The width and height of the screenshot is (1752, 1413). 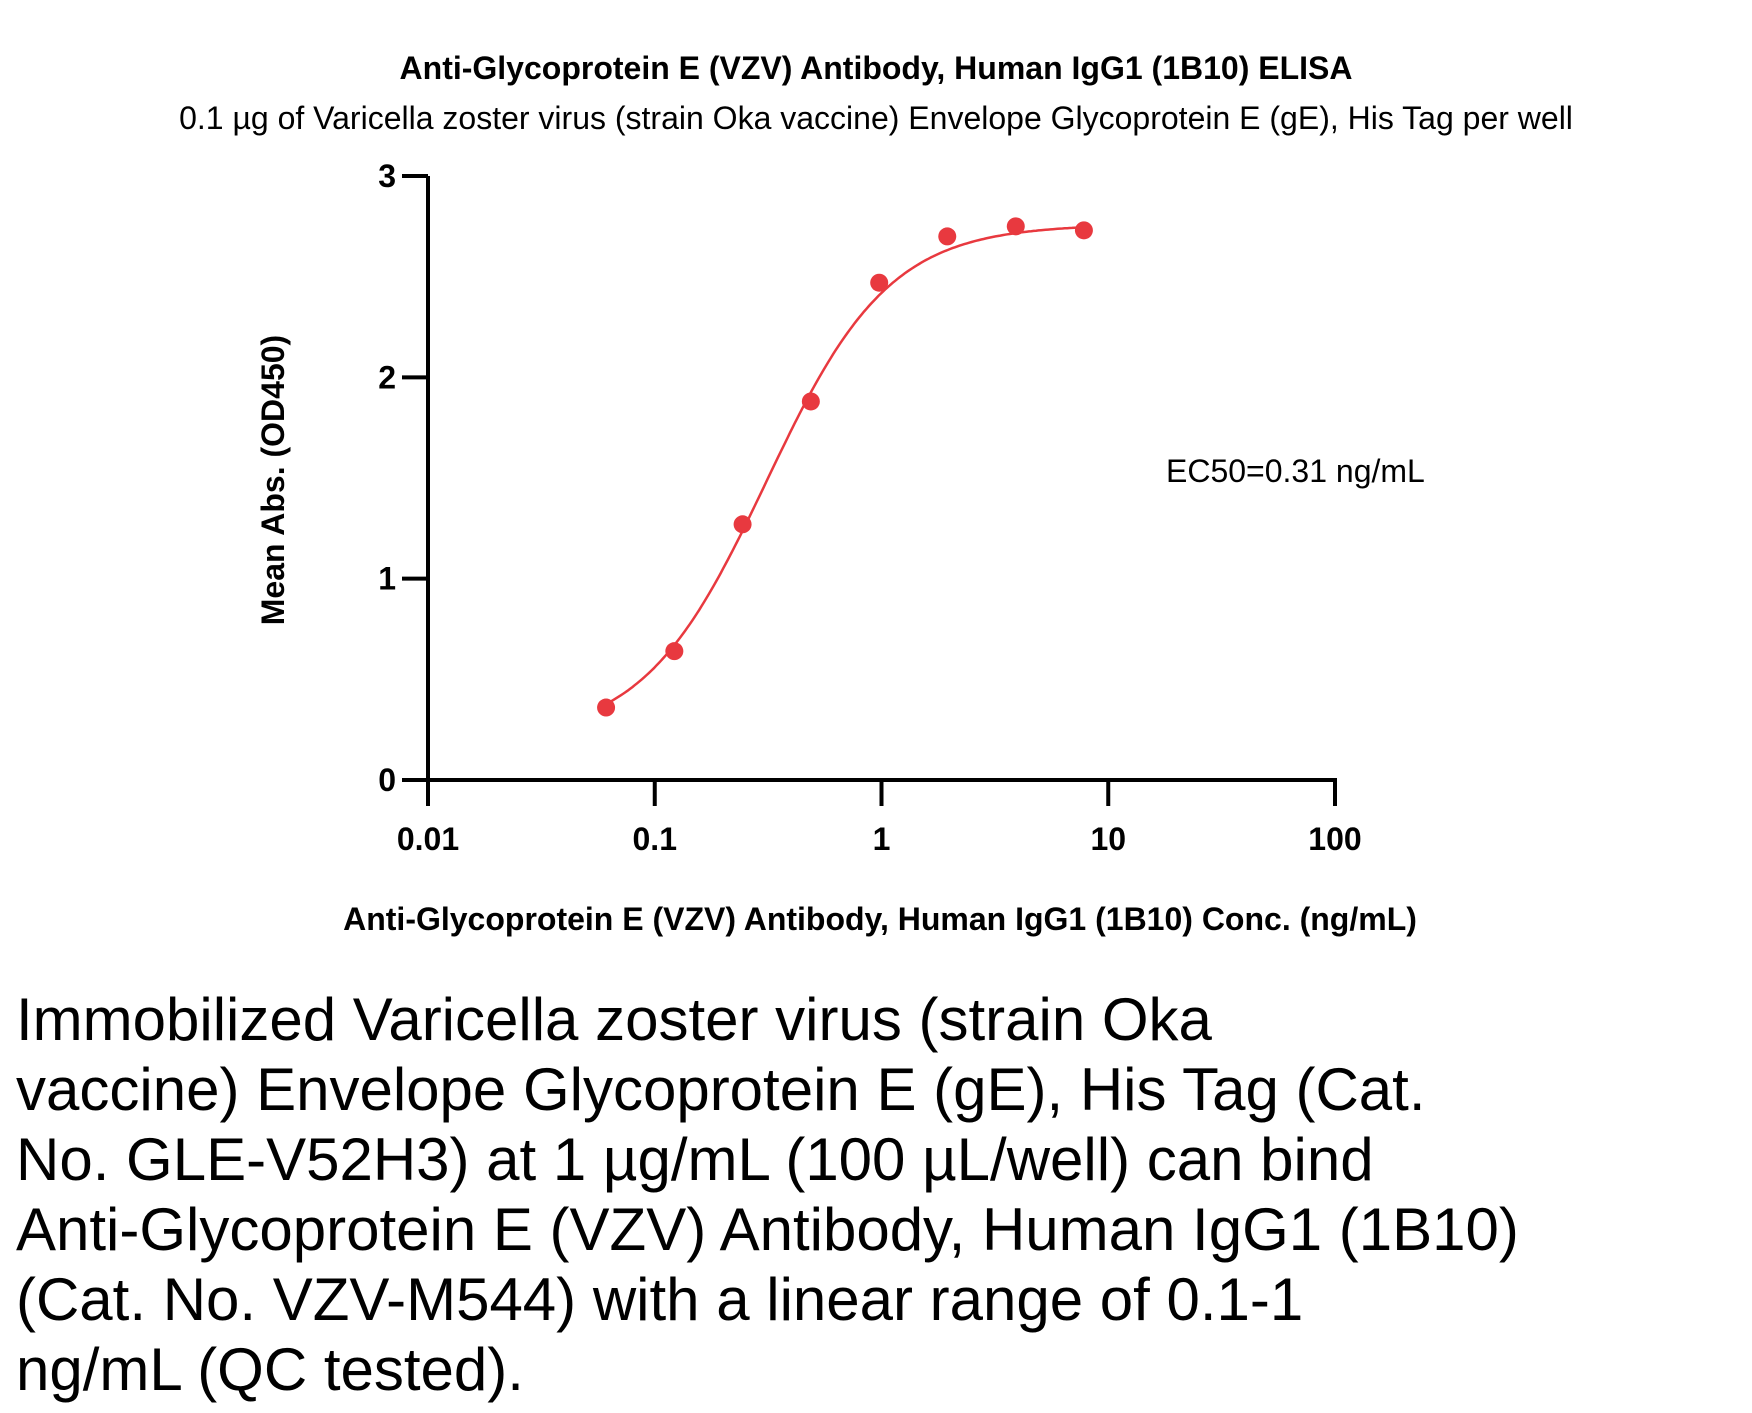 I want to click on y-tick-label: 0, so click(x=387, y=780).